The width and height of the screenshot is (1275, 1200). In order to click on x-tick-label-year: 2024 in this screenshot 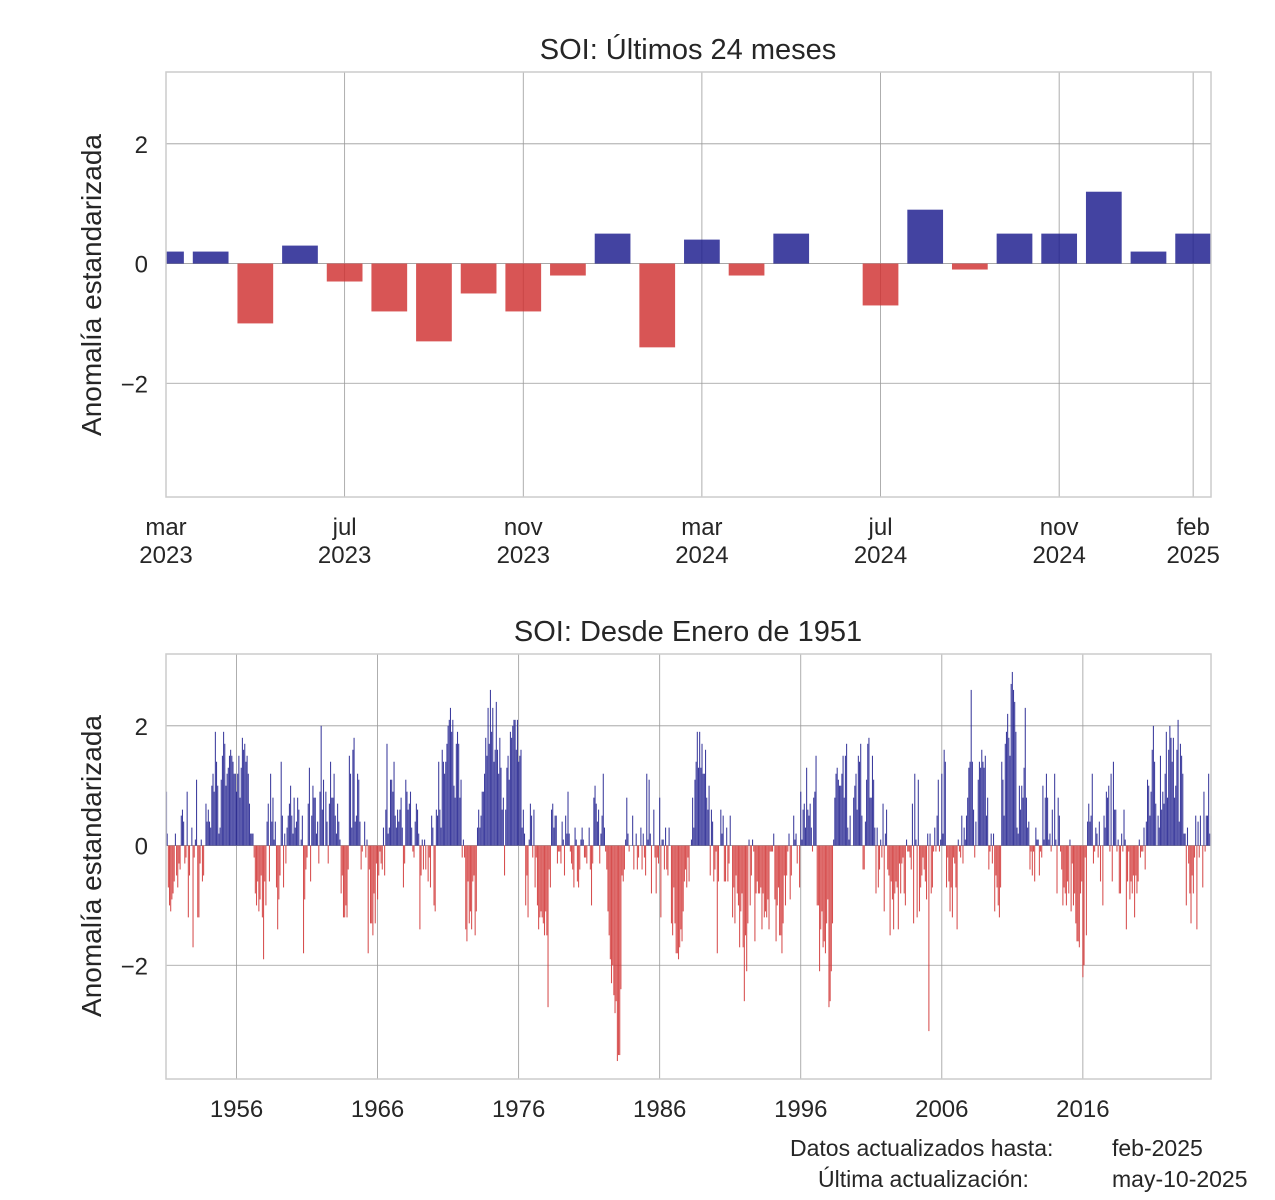, I will do `click(880, 555)`.